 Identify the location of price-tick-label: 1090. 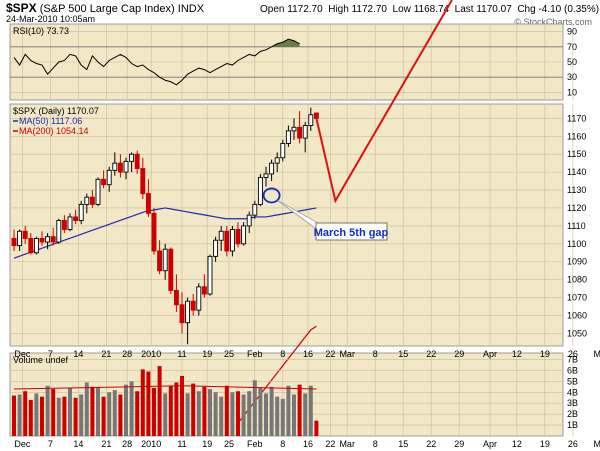
(577, 262).